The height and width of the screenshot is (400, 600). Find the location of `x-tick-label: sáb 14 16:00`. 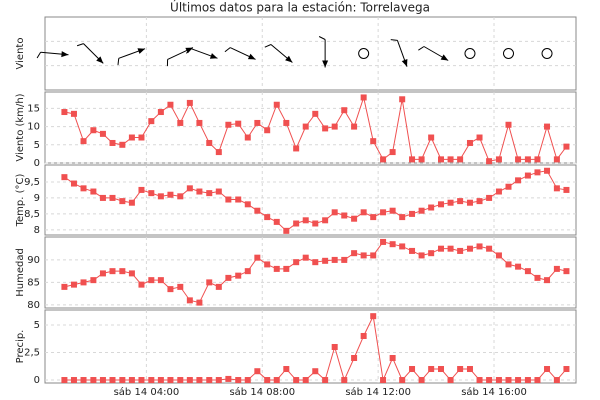

x-tick-label: sáb 14 16:00 is located at coordinates (494, 392).